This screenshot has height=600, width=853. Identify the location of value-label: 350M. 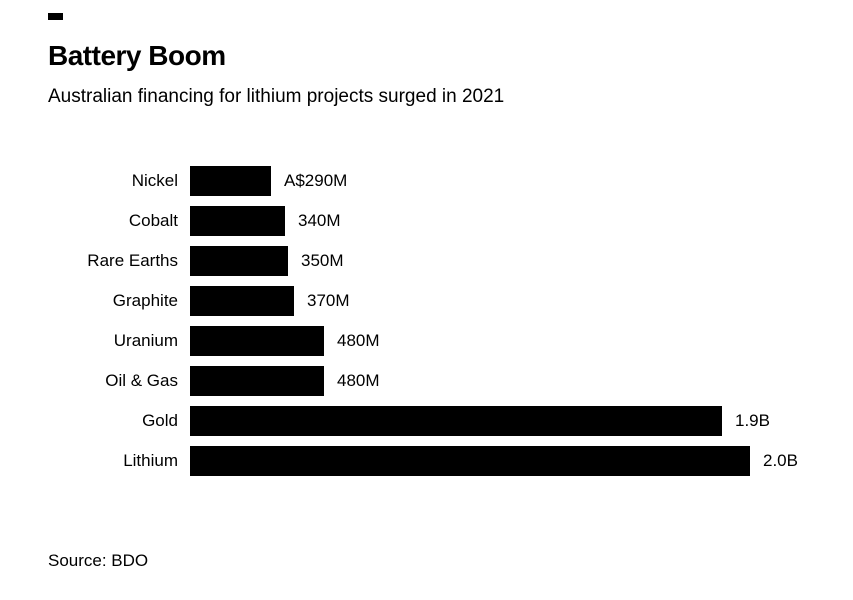
(322, 260).